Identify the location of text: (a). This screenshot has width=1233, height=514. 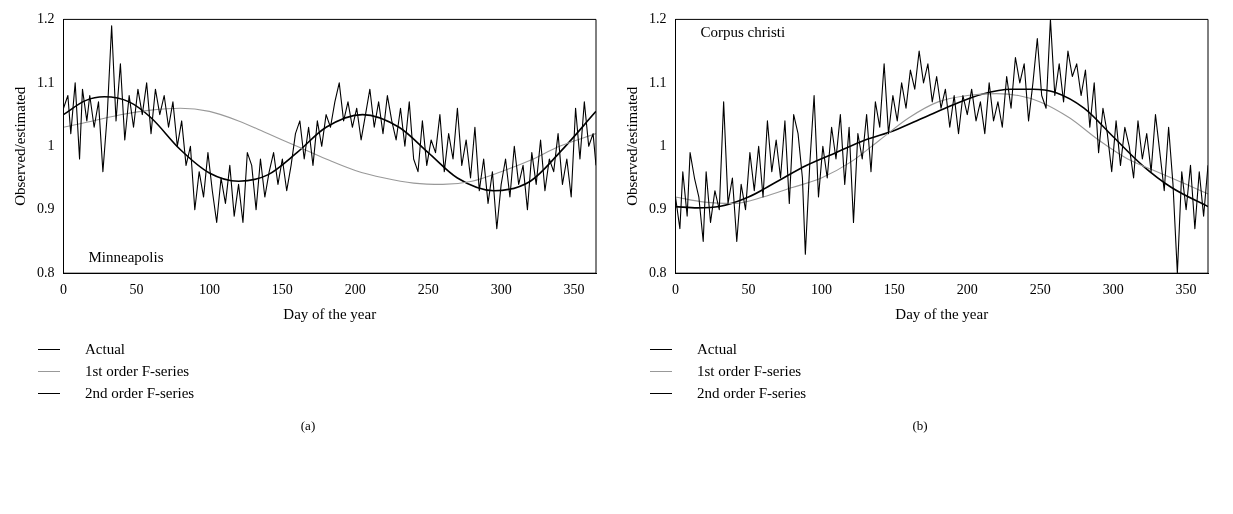
(308, 426).